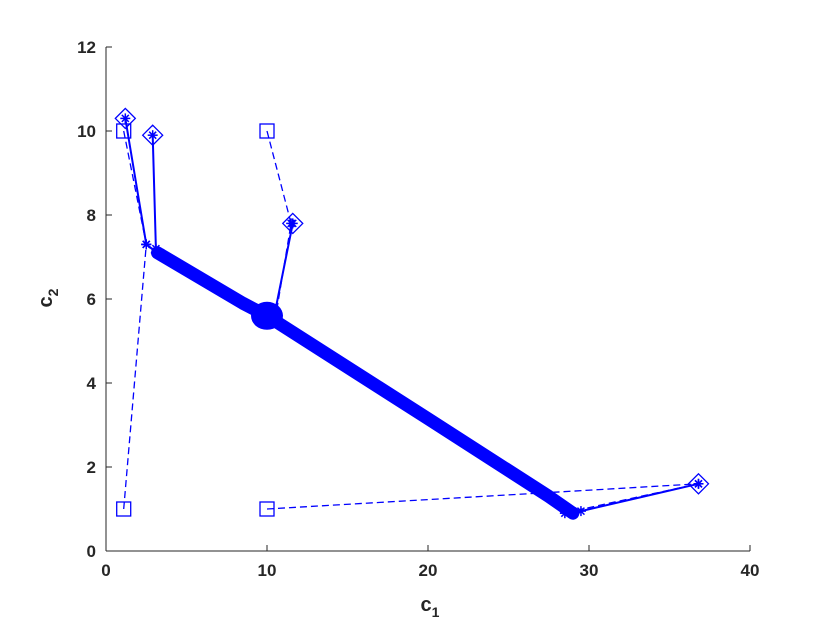  What do you see at coordinates (48, 297) in the screenshot?
I see `y-axis-label: c2` at bounding box center [48, 297].